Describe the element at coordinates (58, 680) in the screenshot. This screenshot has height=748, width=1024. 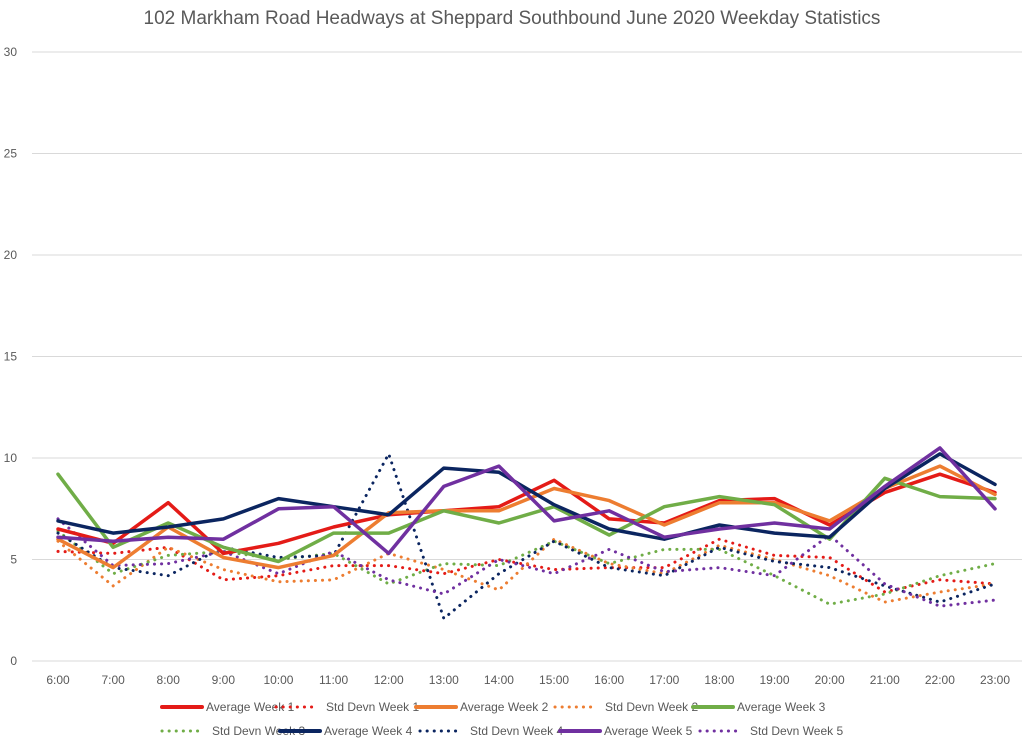
I see `x-tick-label: 6:00` at that location.